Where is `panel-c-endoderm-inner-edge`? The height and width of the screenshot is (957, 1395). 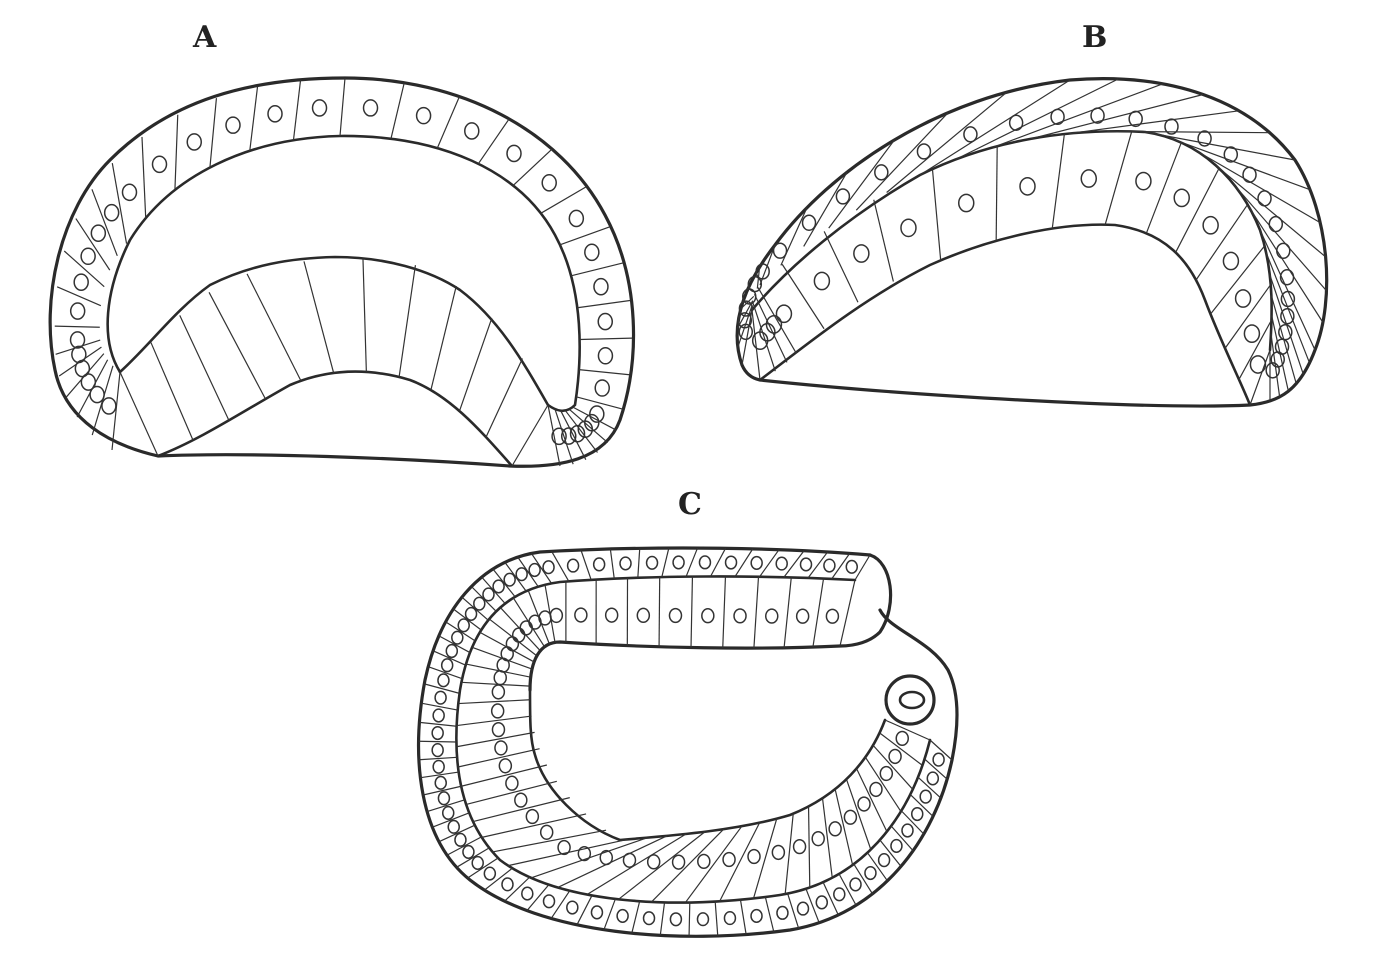 panel-c-endoderm-inner-edge is located at coordinates (707, 765).